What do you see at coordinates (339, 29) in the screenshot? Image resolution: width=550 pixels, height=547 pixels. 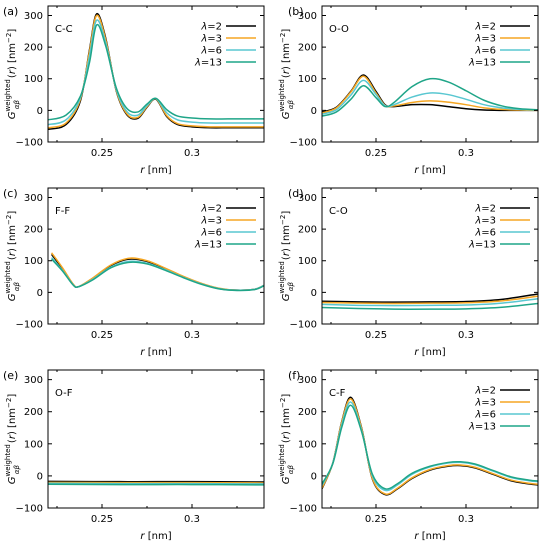 I see `pair-annotation: O-O` at bounding box center [339, 29].